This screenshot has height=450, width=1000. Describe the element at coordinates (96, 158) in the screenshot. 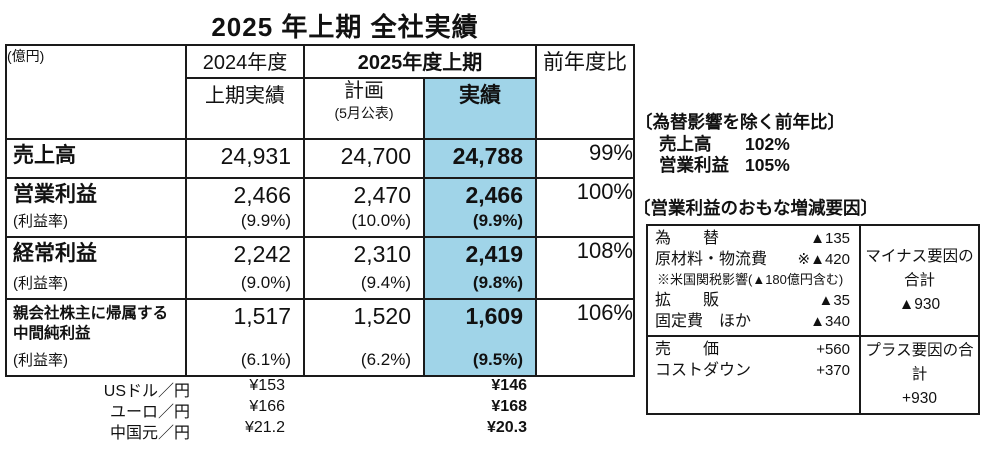

I see `row-label-cell: 売上高` at that location.